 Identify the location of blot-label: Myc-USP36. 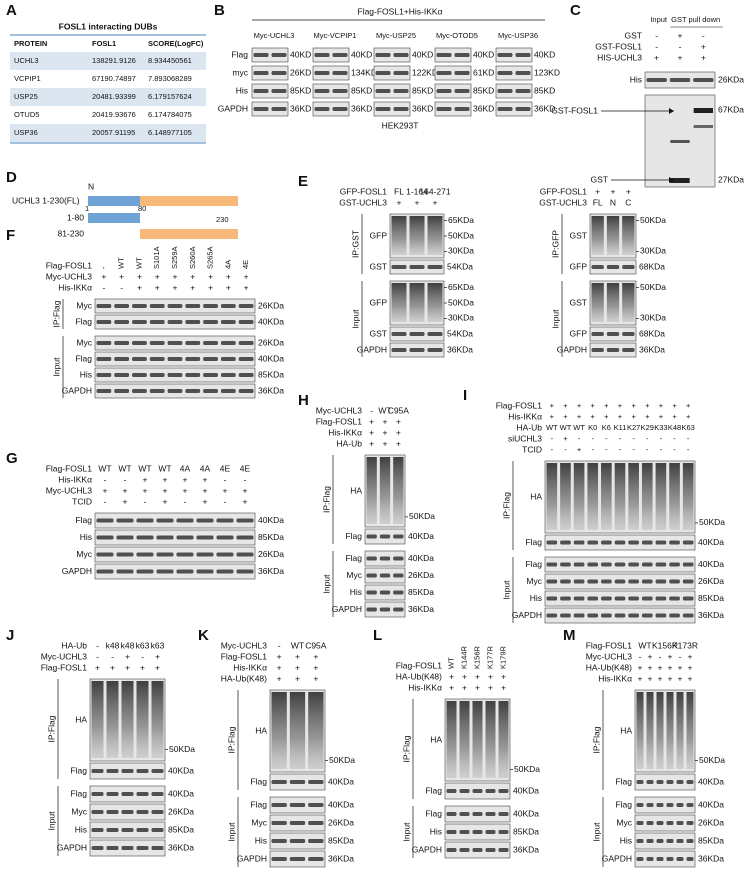
(518, 35).